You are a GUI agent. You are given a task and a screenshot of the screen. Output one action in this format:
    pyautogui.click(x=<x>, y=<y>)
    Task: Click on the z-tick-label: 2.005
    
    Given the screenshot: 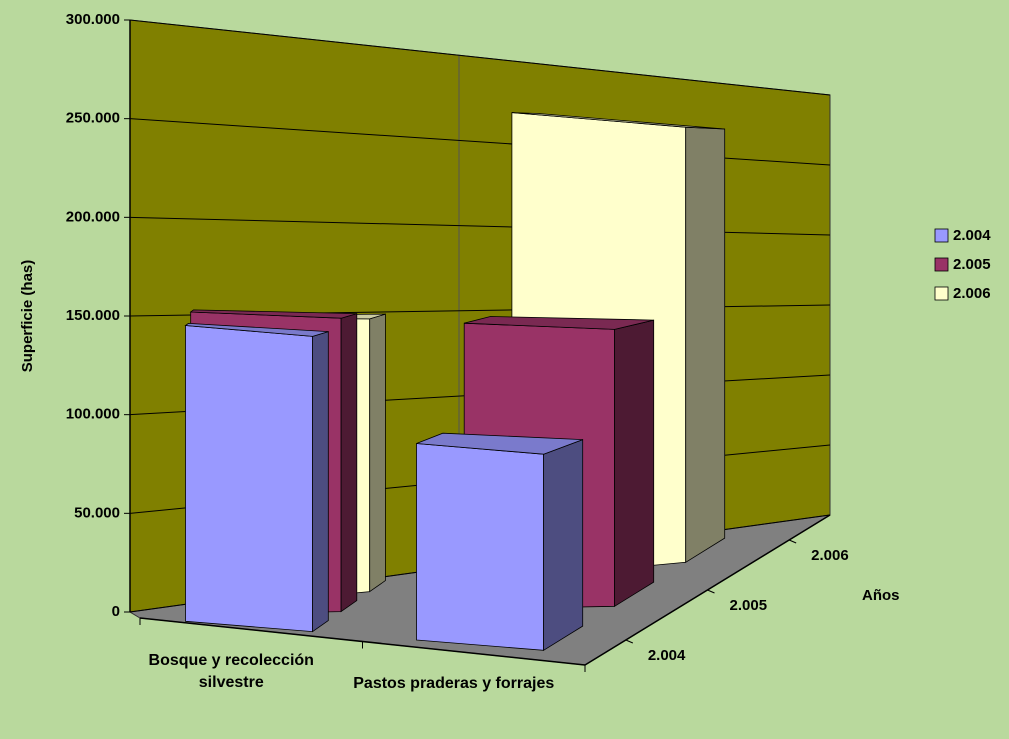 What is the action you would take?
    pyautogui.click(x=749, y=605)
    